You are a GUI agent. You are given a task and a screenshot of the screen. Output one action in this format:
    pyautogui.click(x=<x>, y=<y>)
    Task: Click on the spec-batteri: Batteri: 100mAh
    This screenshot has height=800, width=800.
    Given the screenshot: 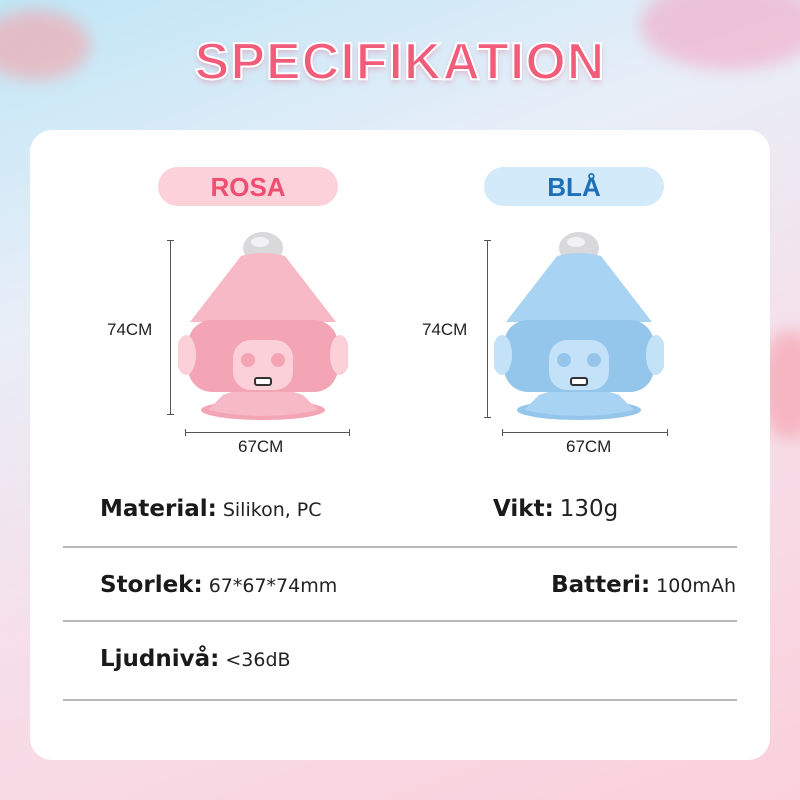 What is the action you would take?
    pyautogui.click(x=643, y=585)
    